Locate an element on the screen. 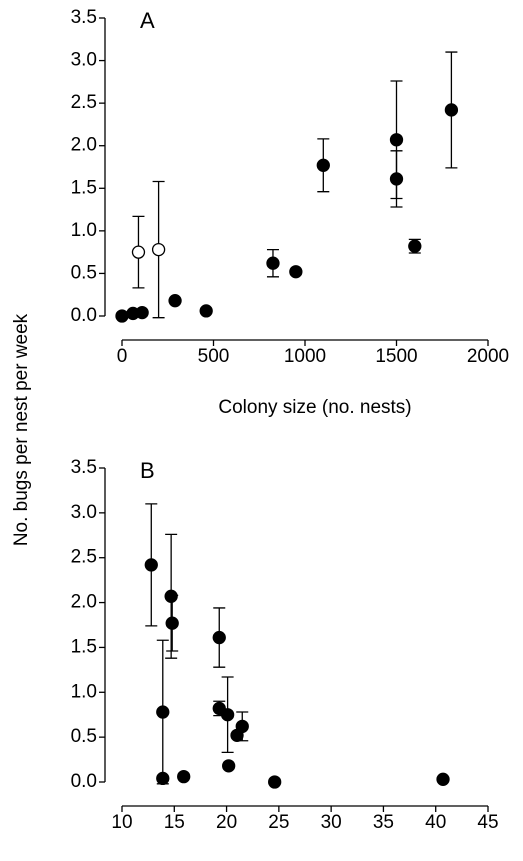 Image resolution: width=523 pixels, height=861 pixels. x-tick-label: 35 is located at coordinates (383, 822).